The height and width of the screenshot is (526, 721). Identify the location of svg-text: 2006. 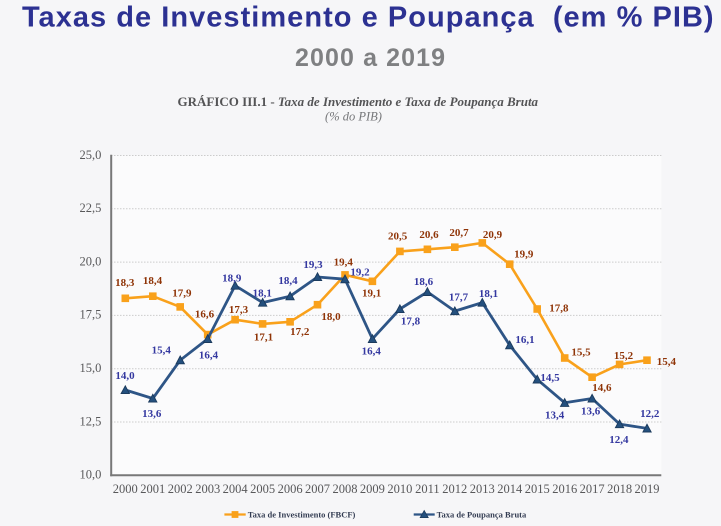
(290, 489).